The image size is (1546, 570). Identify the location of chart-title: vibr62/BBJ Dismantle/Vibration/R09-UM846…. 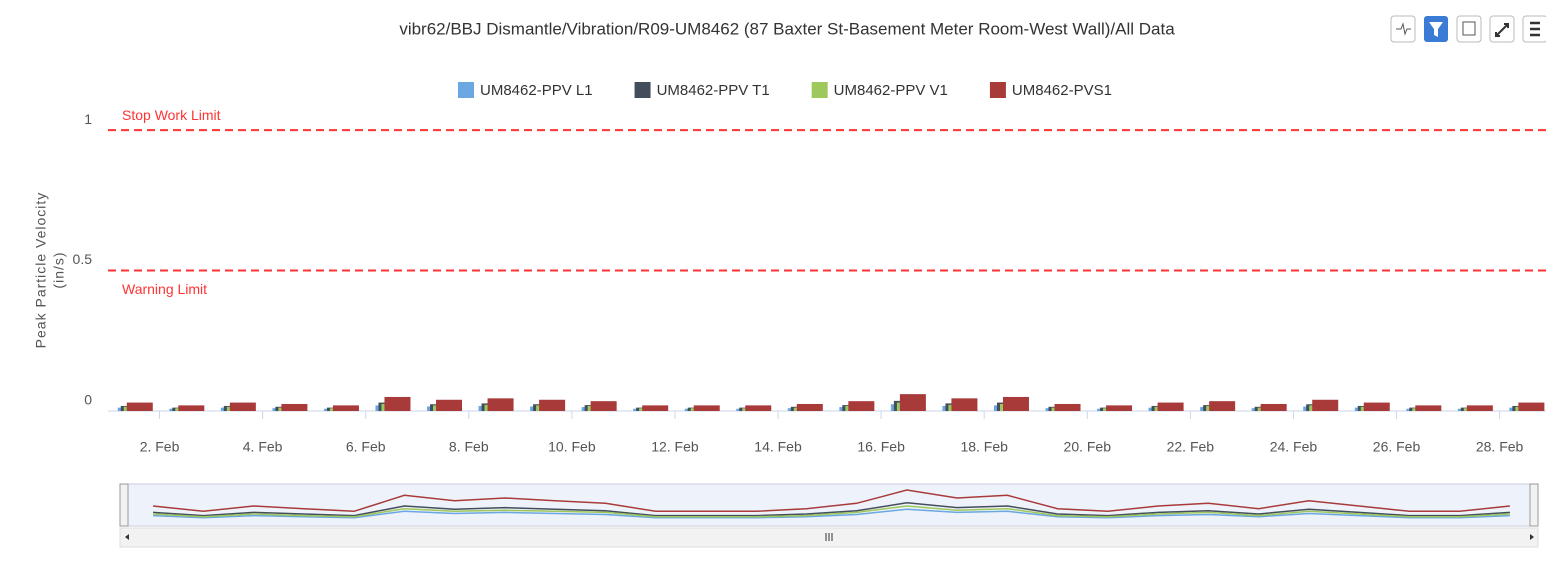
(787, 28).